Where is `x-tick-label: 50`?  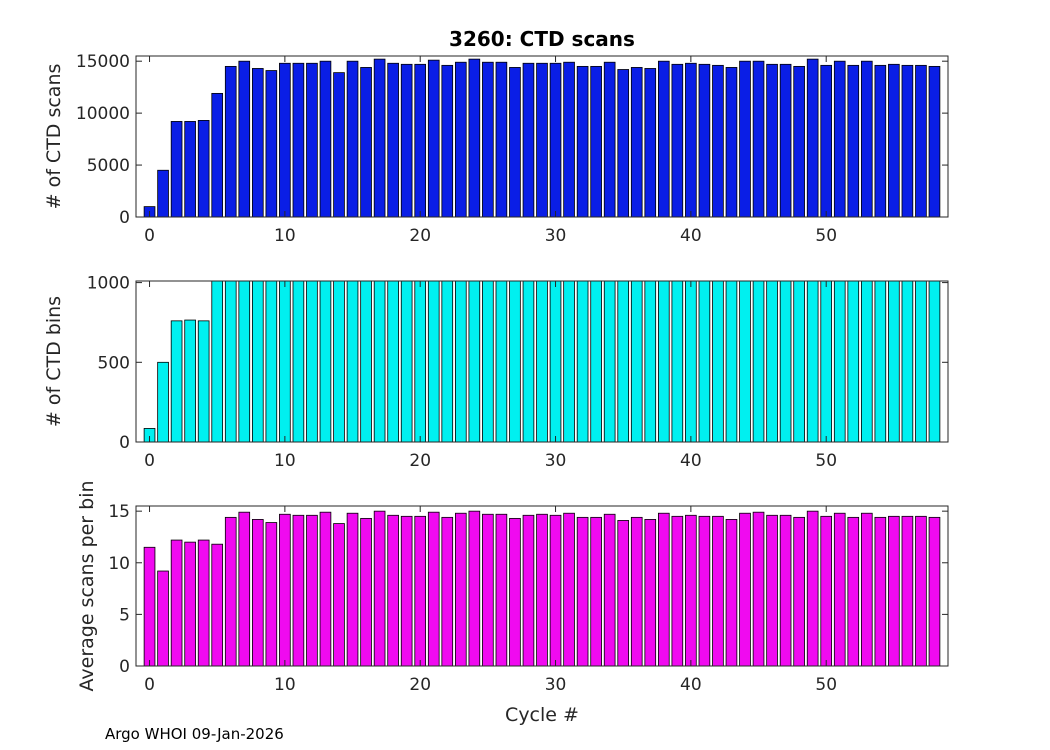
x-tick-label: 50 is located at coordinates (826, 236).